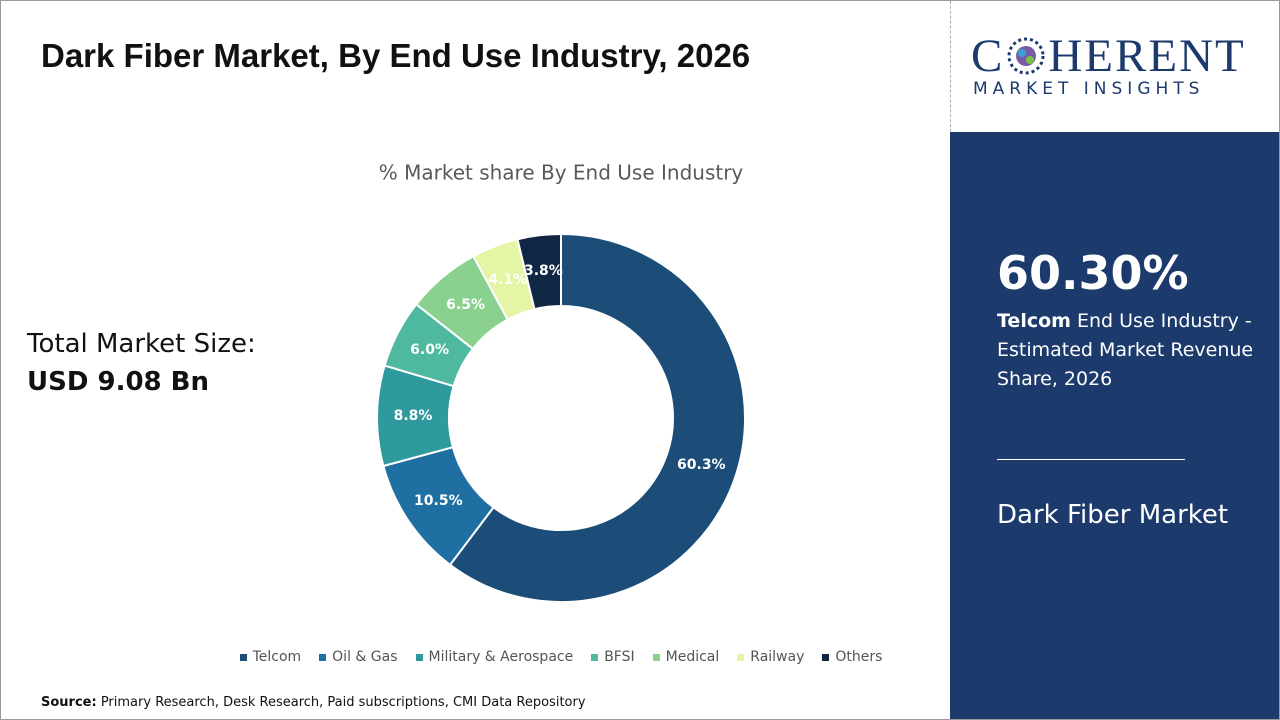 The width and height of the screenshot is (1280, 720). I want to click on data-label: 8.8%, so click(413, 416).